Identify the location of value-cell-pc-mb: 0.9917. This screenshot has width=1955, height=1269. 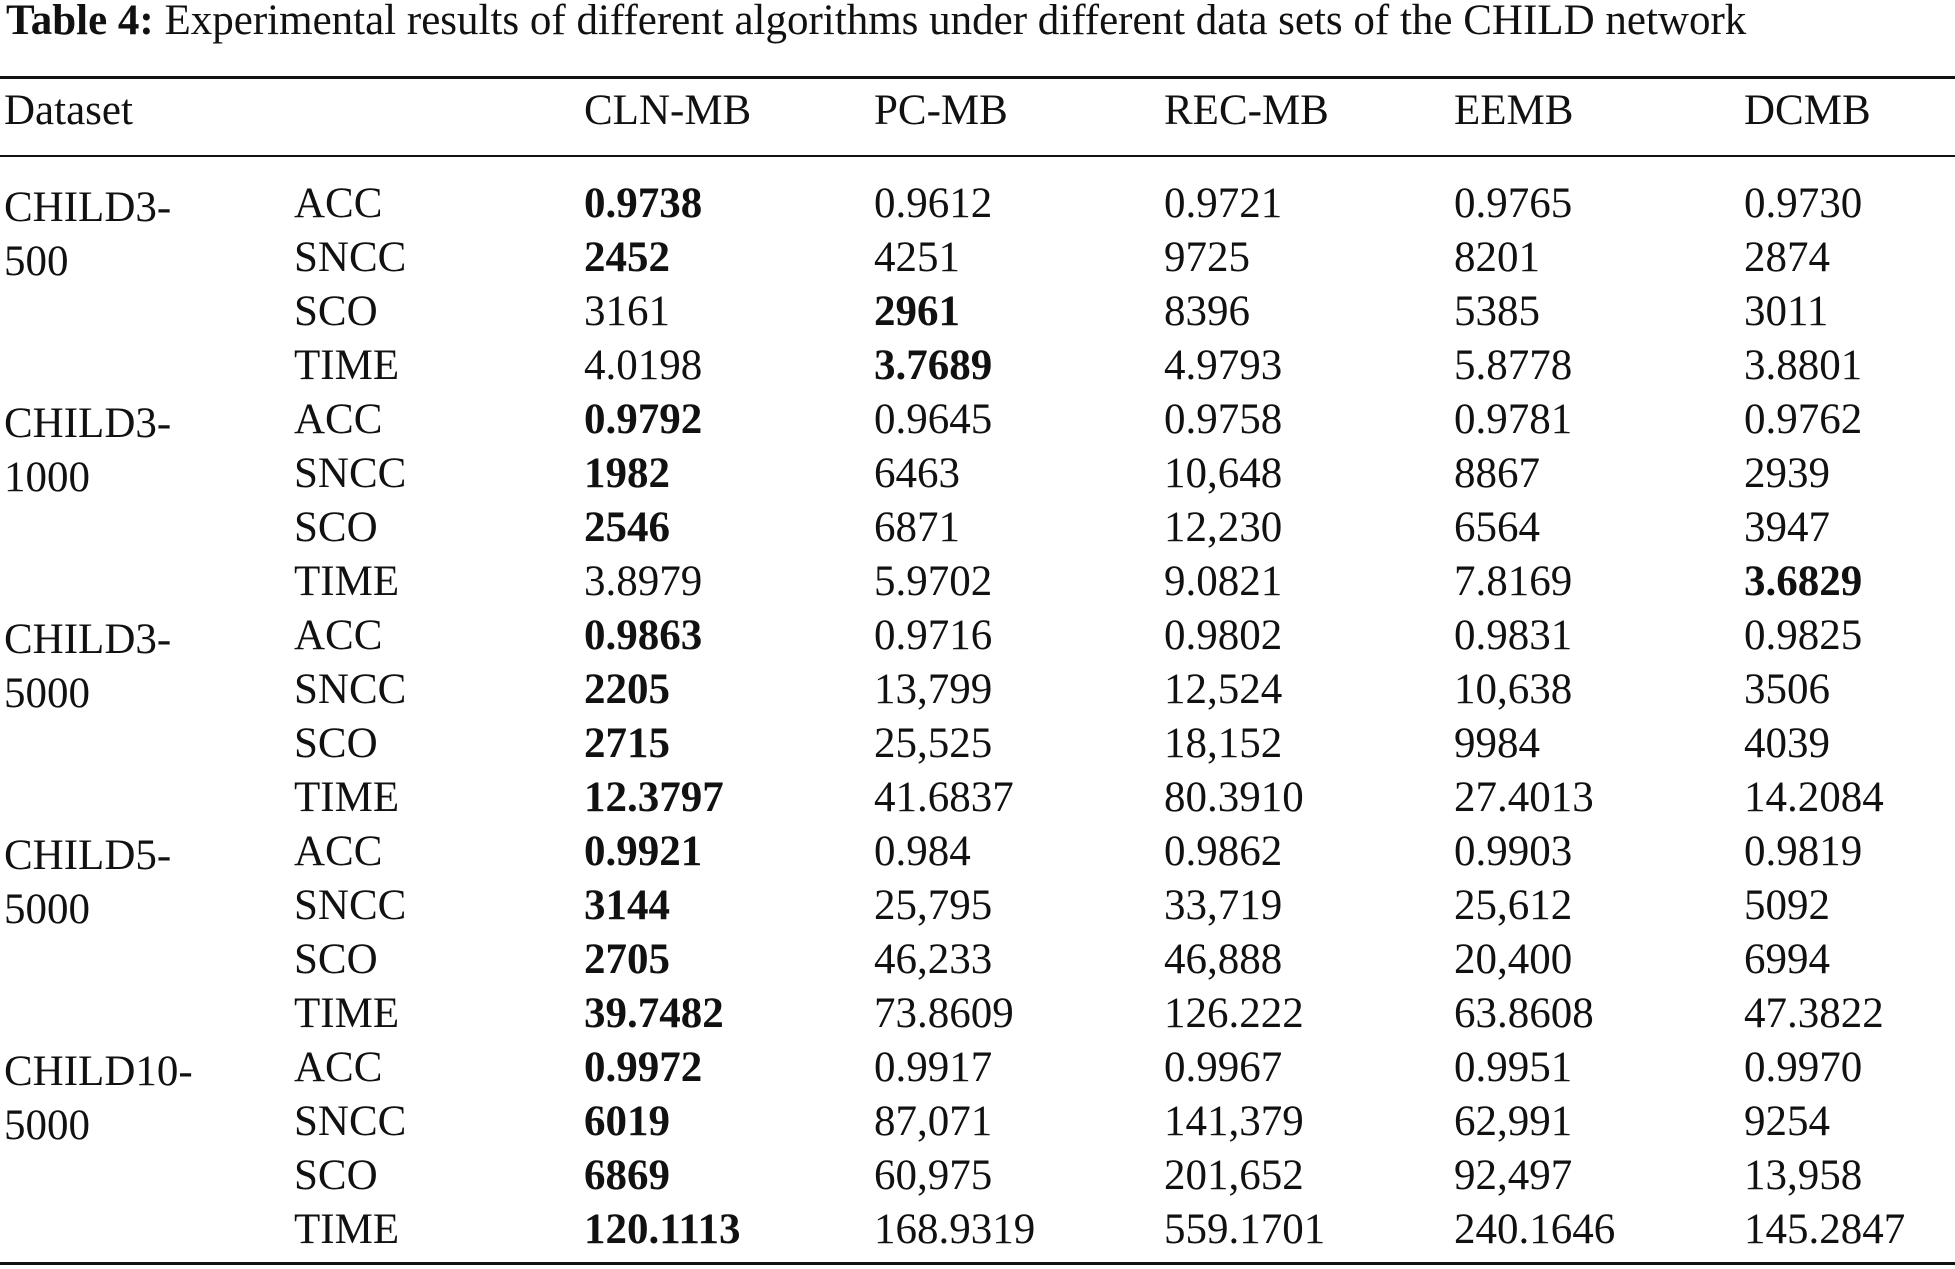
(933, 1067).